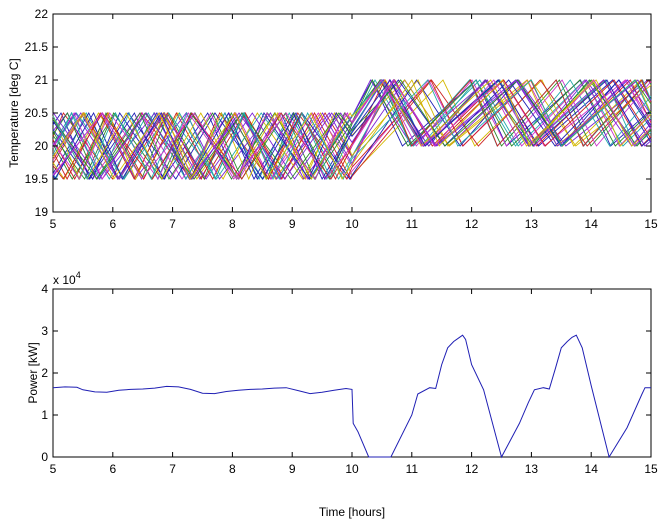 This screenshot has height=523, width=665. What do you see at coordinates (53, 469) in the screenshot?
I see `power-x-tick-label: 5` at bounding box center [53, 469].